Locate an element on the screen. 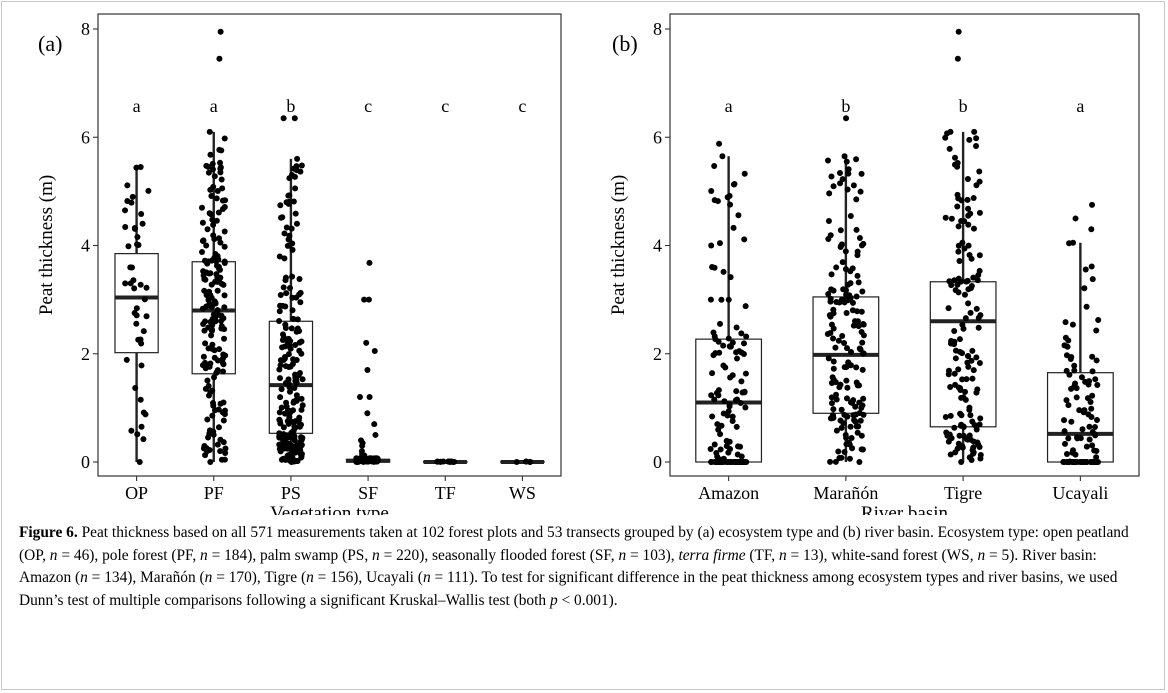 This screenshot has width=1168, height=693. significance-letter: a is located at coordinates (214, 106).